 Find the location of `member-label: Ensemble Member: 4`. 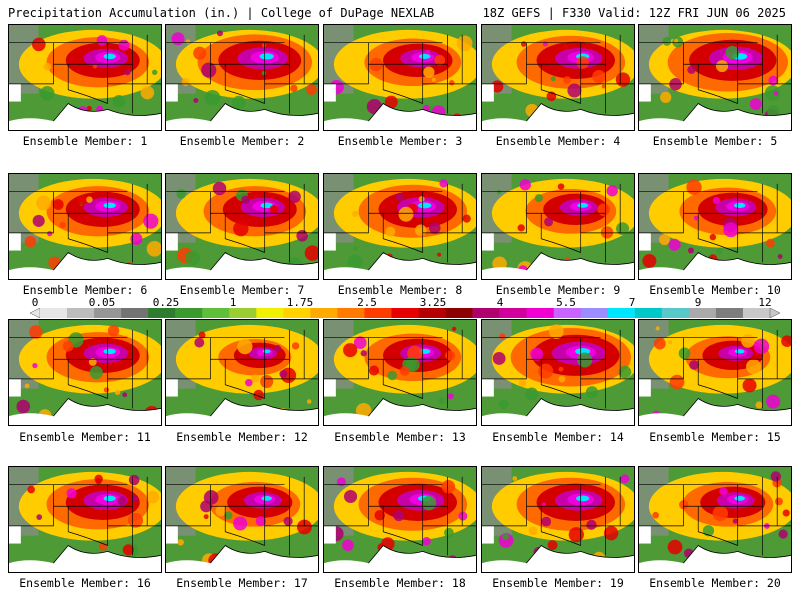

member-label: Ensemble Member: 4 is located at coordinates (558, 141).